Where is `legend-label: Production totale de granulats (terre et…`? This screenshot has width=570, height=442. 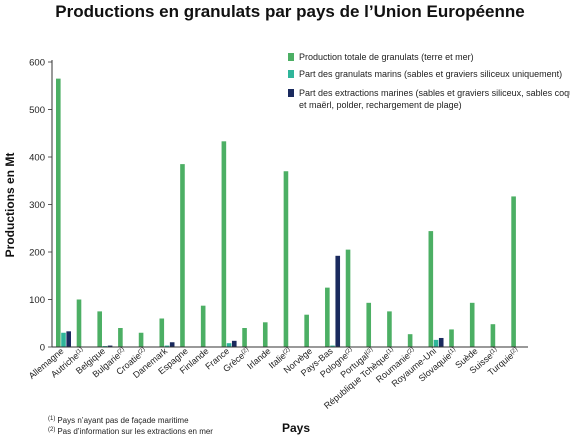
legend-label: Production totale de granulats (terre et… is located at coordinates (386, 57).